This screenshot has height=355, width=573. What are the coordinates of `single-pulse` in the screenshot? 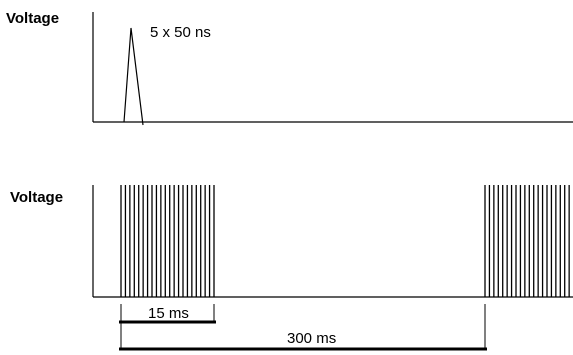 It's located at (133, 76).